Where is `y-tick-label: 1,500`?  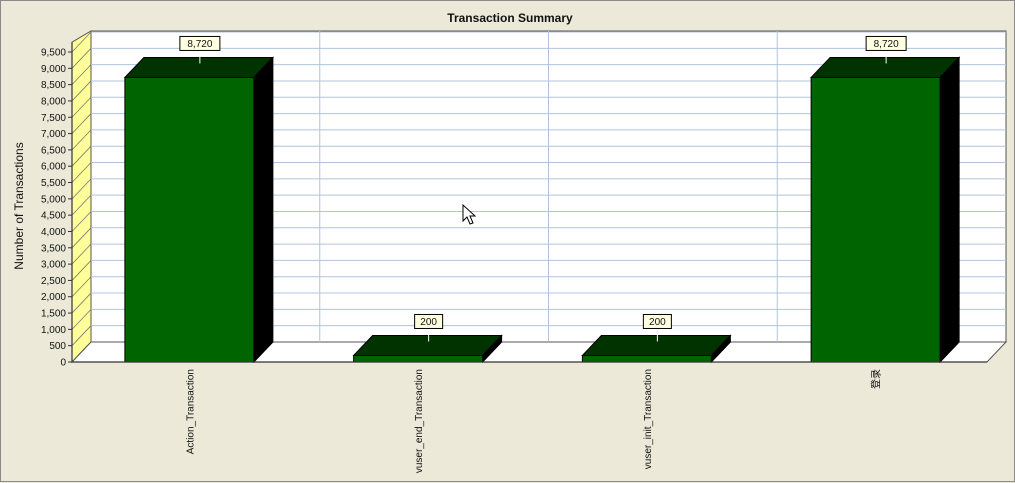
y-tick-label: 1,500 is located at coordinates (53, 314).